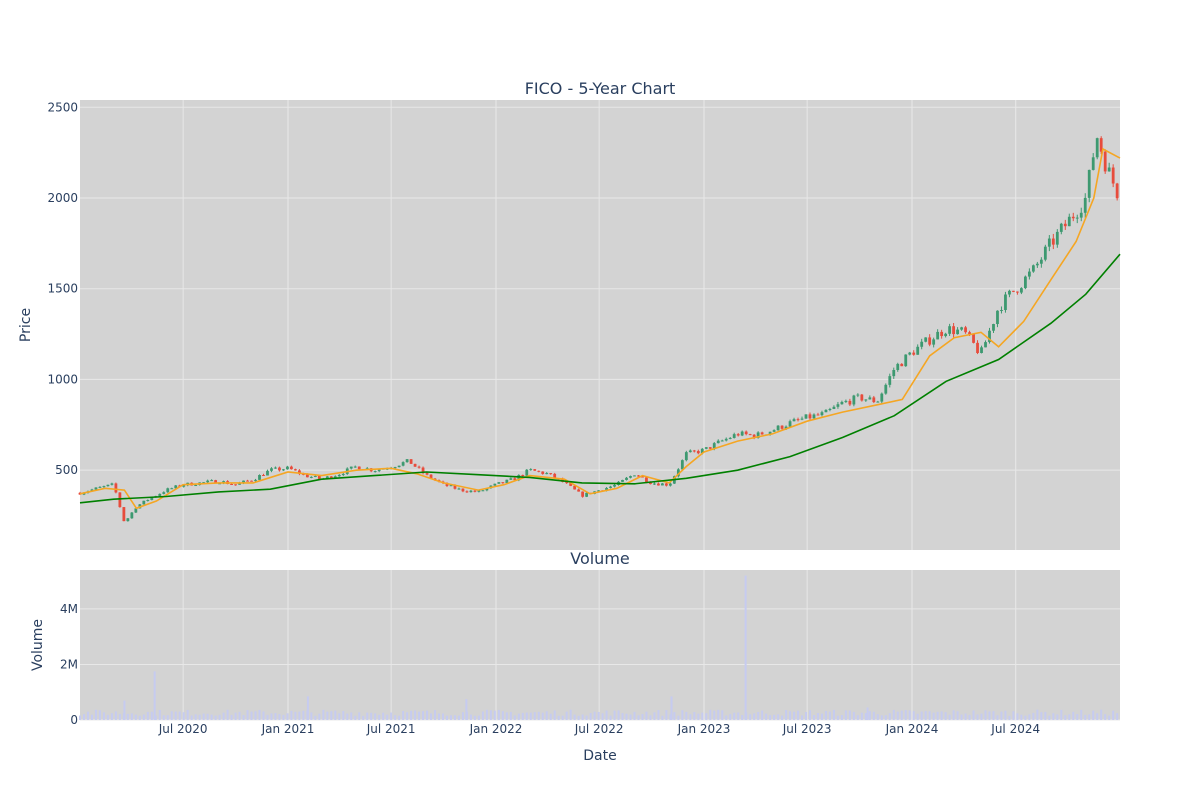  Describe the element at coordinates (599, 729) in the screenshot. I see `x-tick-label: Jul 2022` at that location.